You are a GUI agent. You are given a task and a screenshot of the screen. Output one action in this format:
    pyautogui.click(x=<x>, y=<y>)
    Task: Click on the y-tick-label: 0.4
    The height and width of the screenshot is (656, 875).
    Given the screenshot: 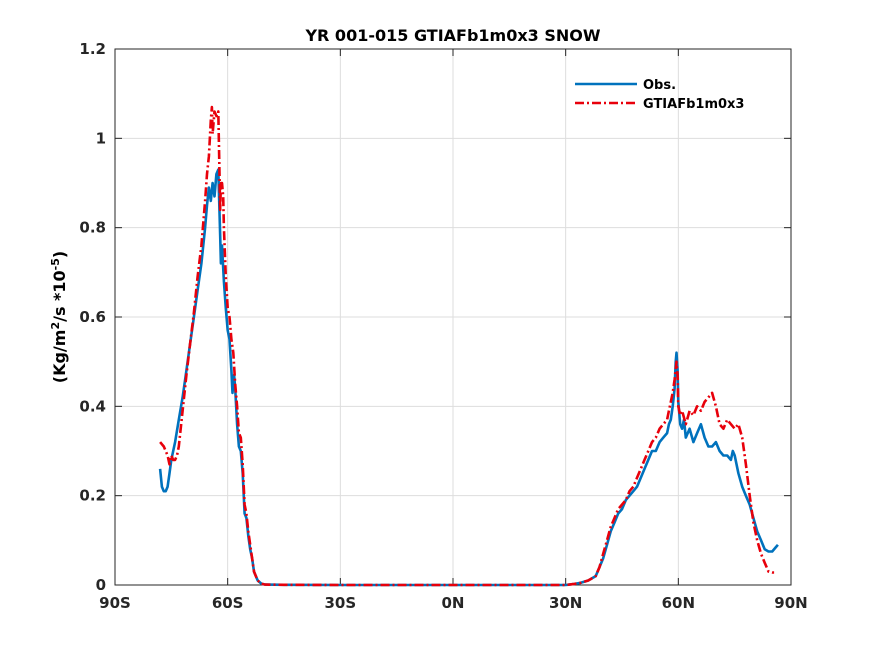 What is the action you would take?
    pyautogui.click(x=92, y=406)
    